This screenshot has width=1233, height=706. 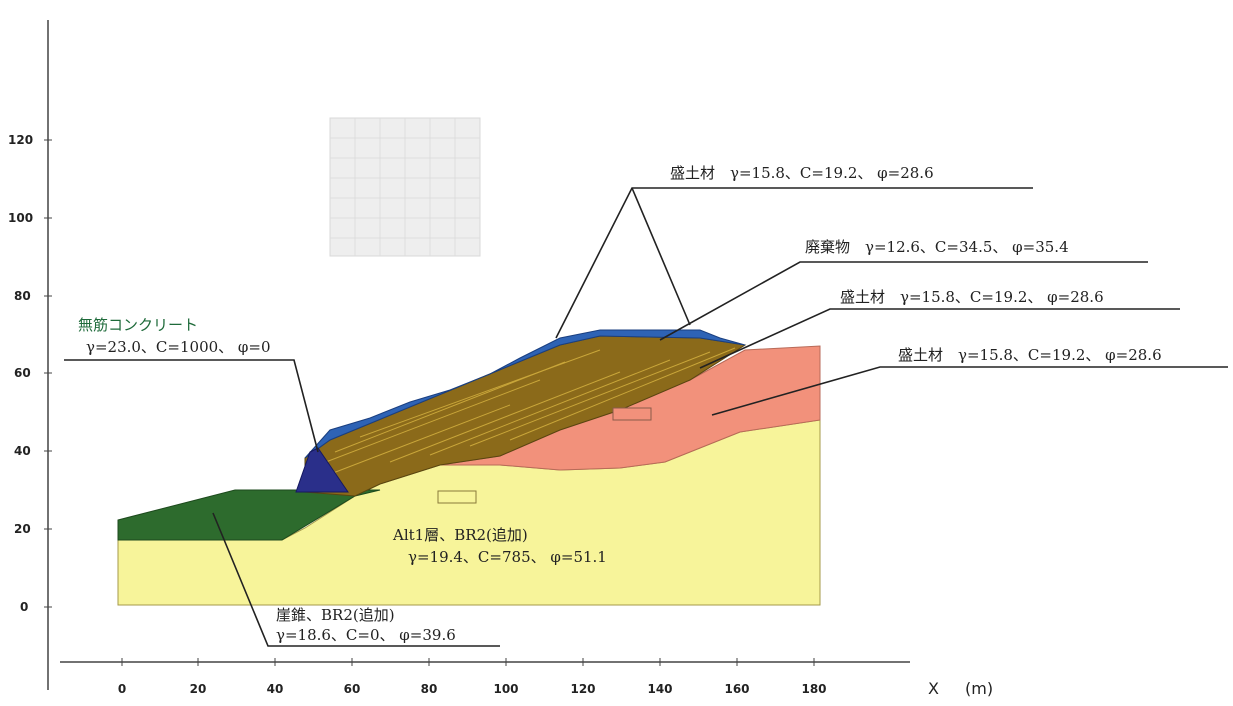 I want to click on y-tick-label: 40, so click(x=22, y=451).